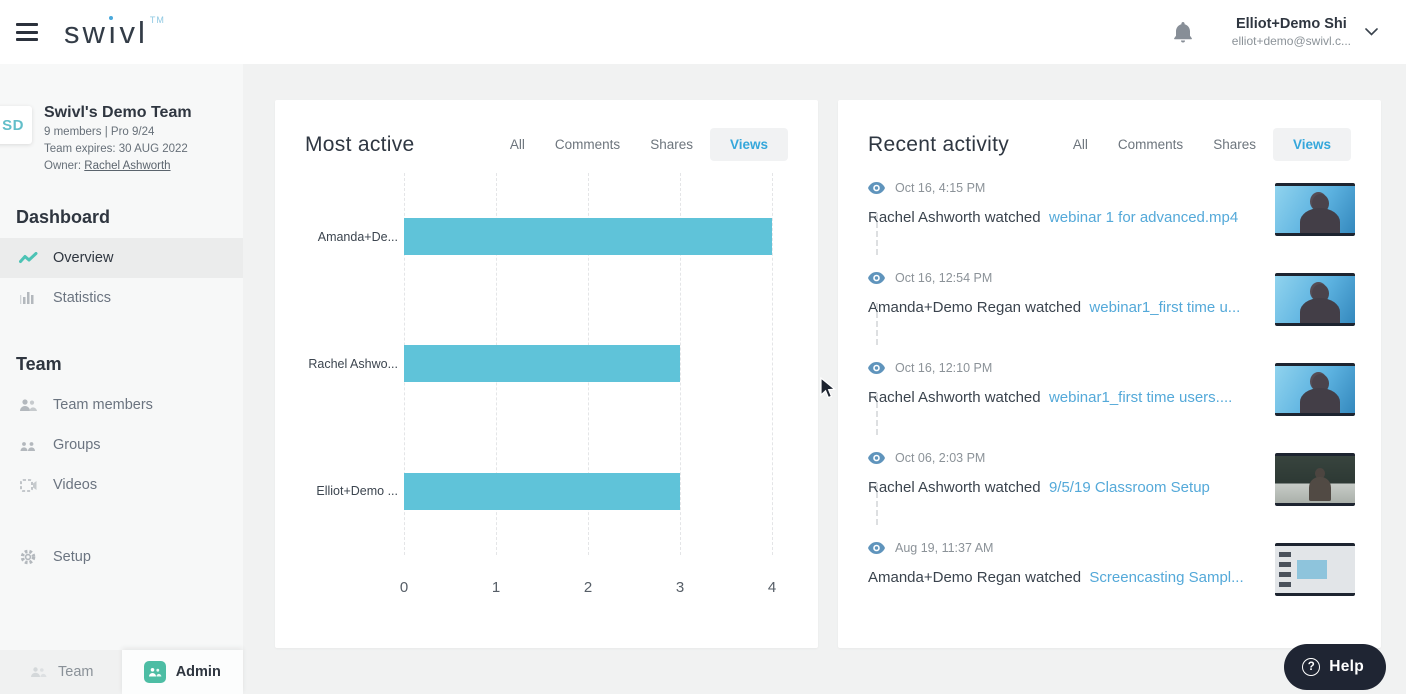  What do you see at coordinates (157, 19) in the screenshot?
I see `logo-tm: TM` at bounding box center [157, 19].